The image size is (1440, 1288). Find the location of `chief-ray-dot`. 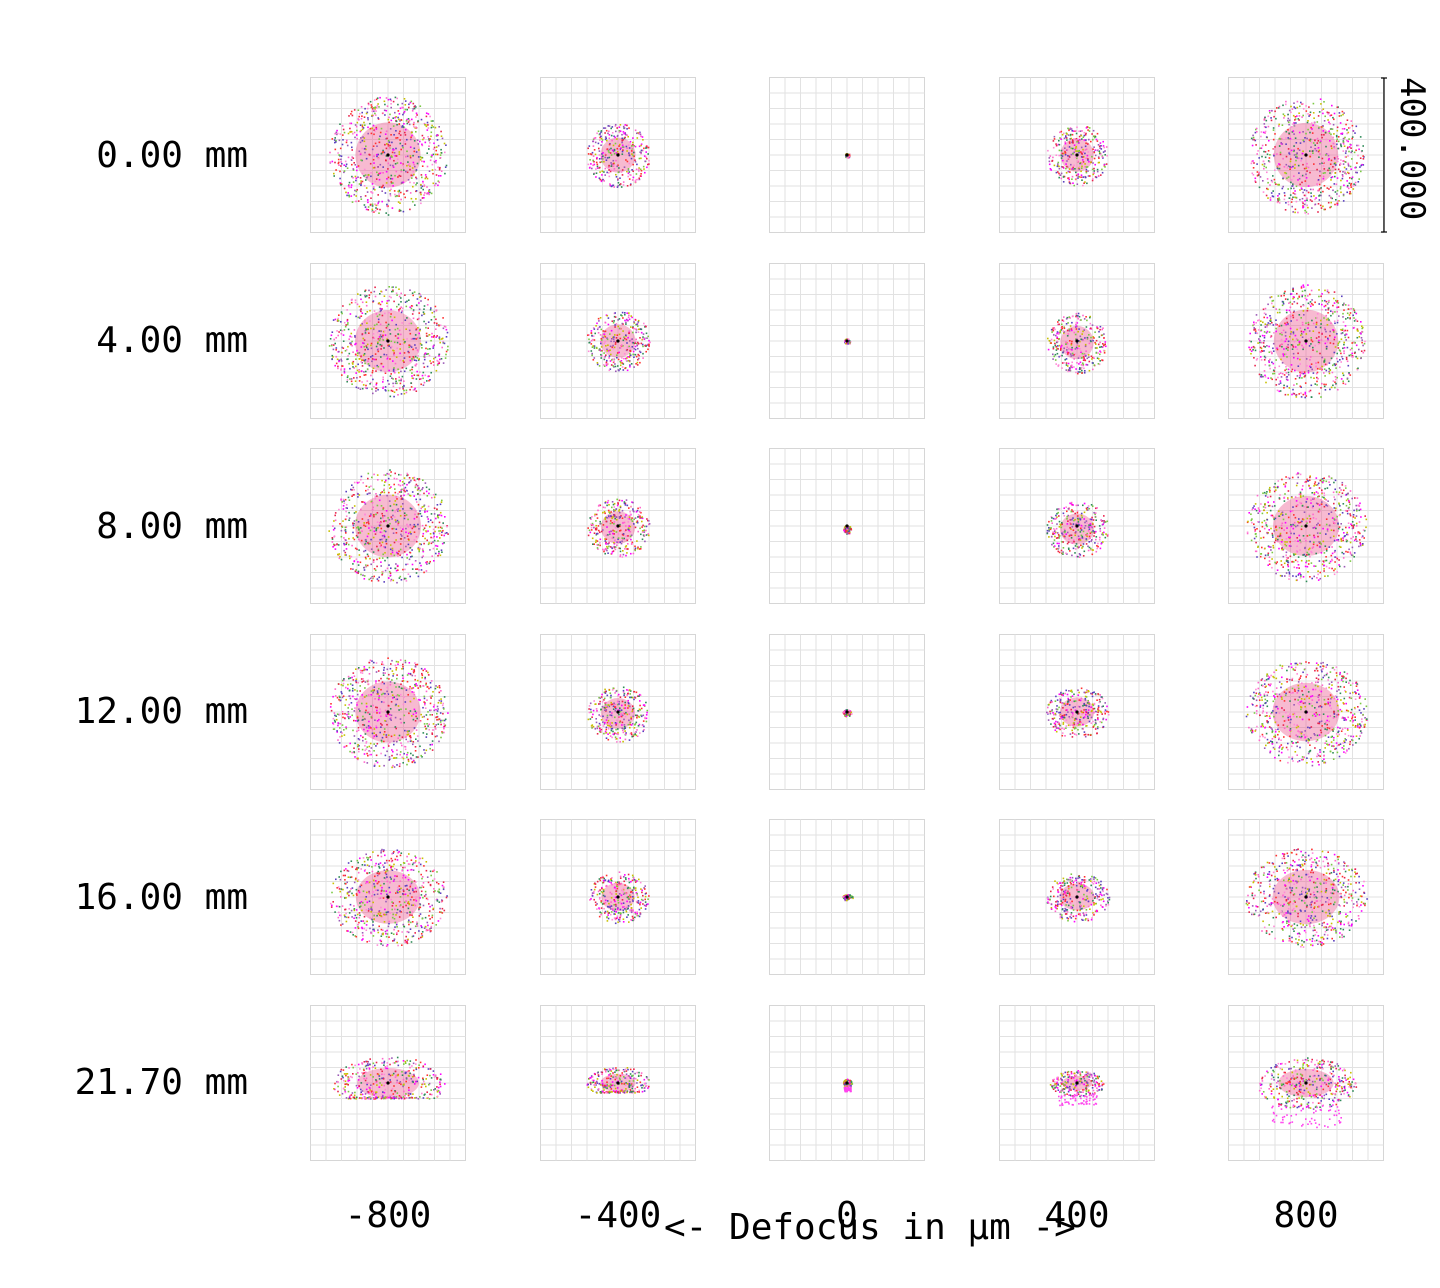

chief-ray-dot is located at coordinates (1306, 155).